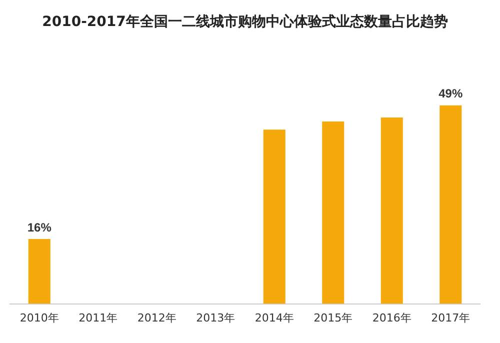  Describe the element at coordinates (216, 317) in the screenshot. I see `x-tick-label: 2013年` at that location.